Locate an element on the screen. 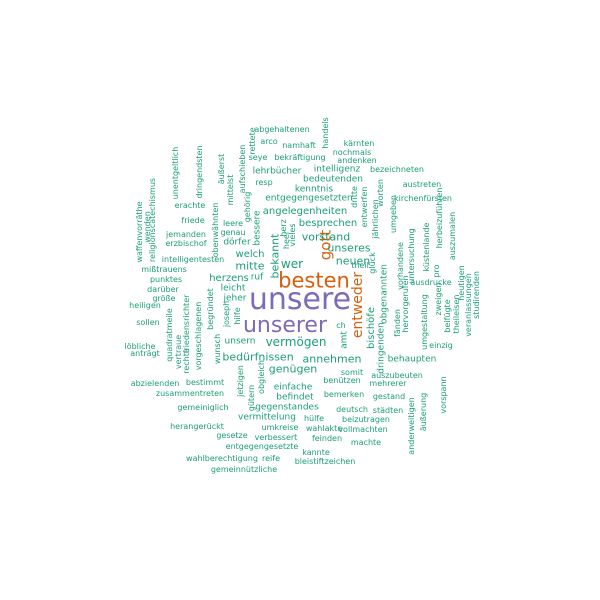 The height and width of the screenshot is (600, 600). word-dritte: dritte is located at coordinates (354, 197).